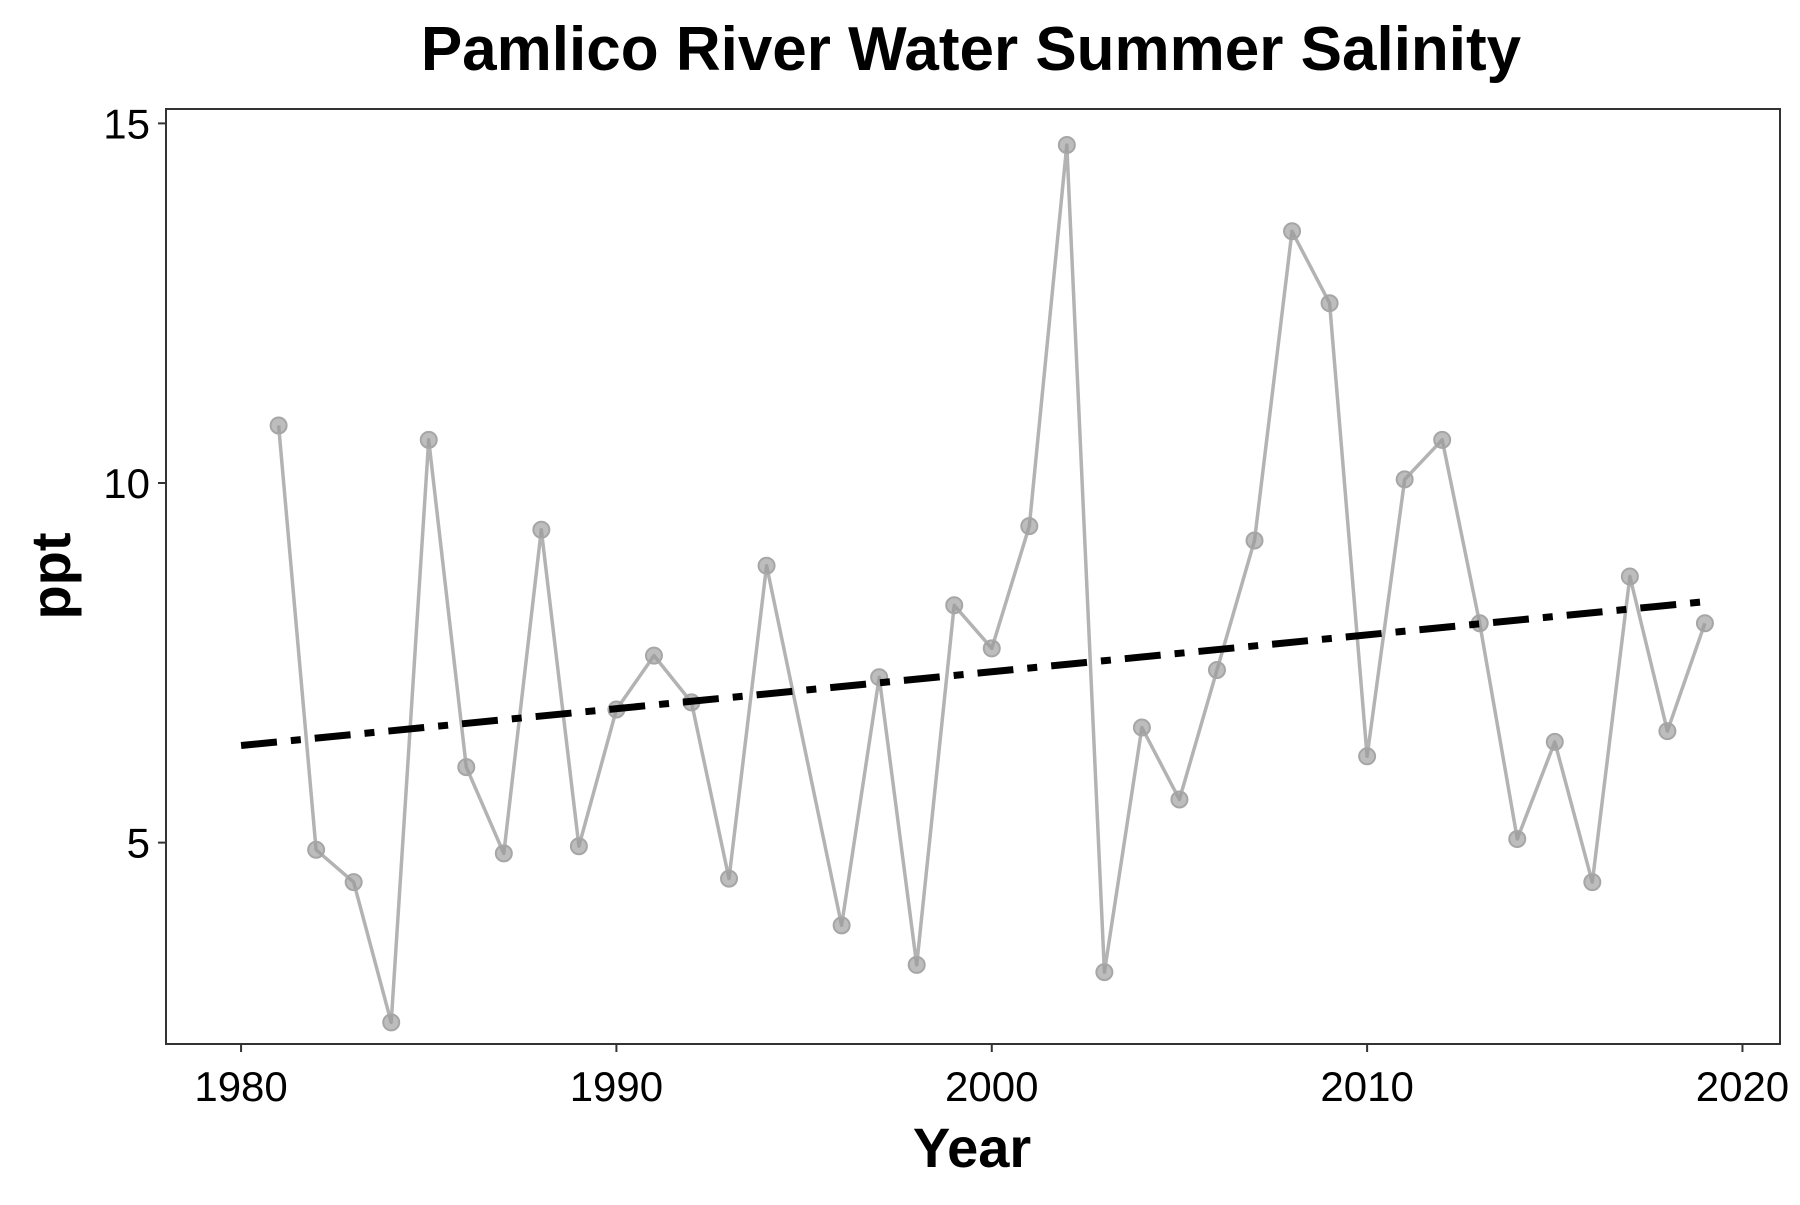 Image resolution: width=1800 pixels, height=1205 pixels. What do you see at coordinates (126, 123) in the screenshot?
I see `y-tick-label: 15` at bounding box center [126, 123].